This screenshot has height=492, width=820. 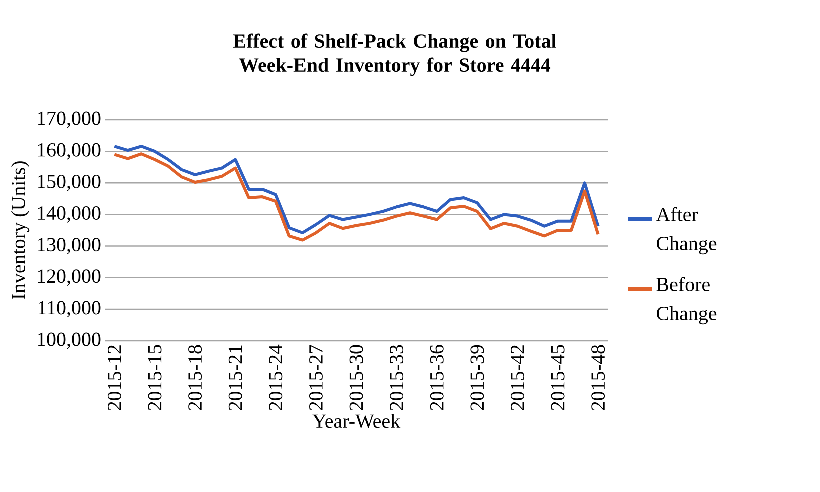 I want to click on y-tick-label: 140,000, so click(x=69, y=214).